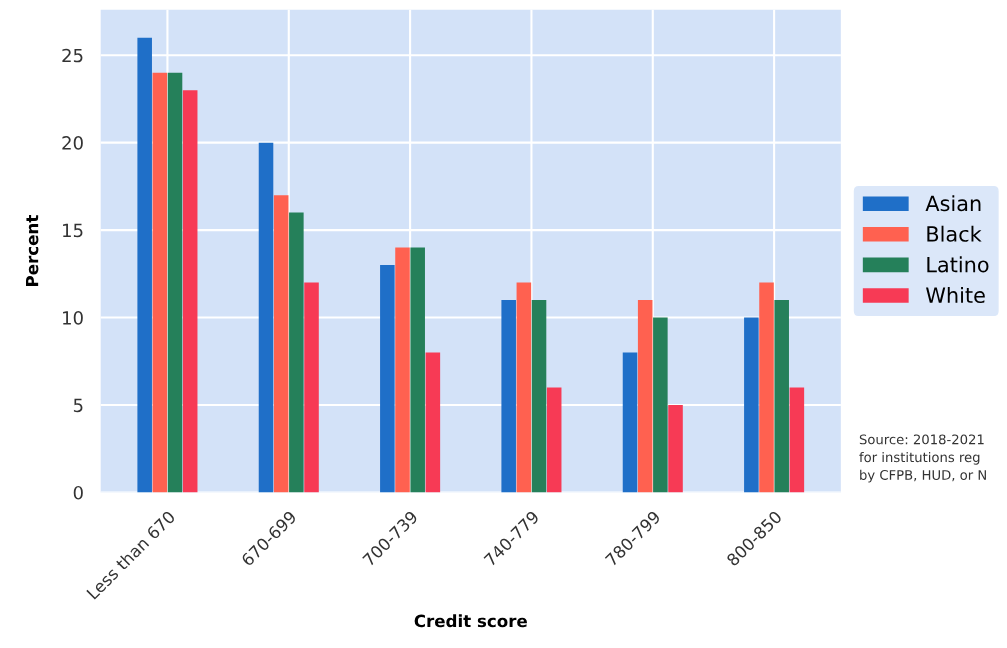 The image size is (1007, 648). Describe the element at coordinates (78, 492) in the screenshot. I see `y-tick-label: 0` at that location.